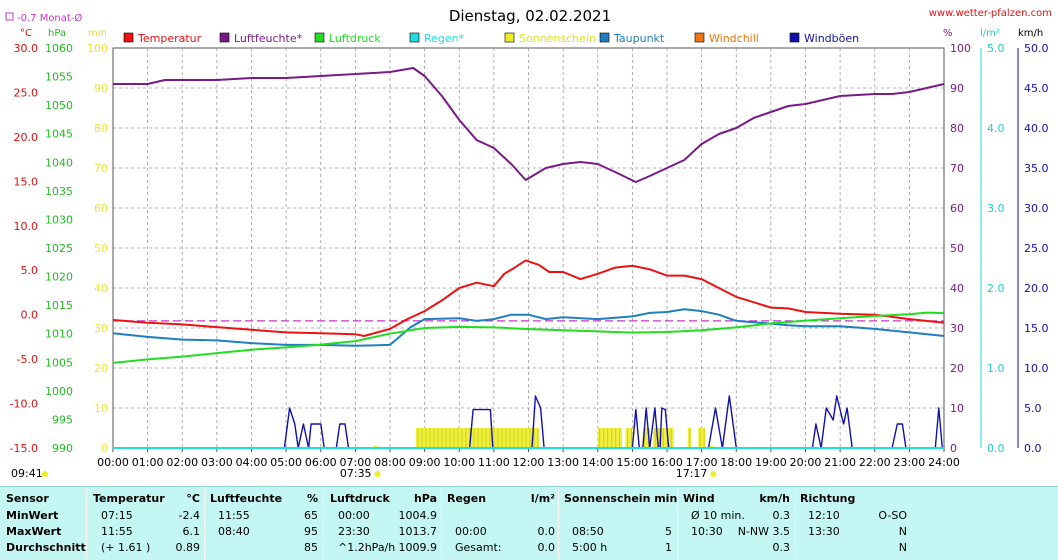 The width and height of the screenshot is (1058, 560). Describe the element at coordinates (996, 208) in the screenshot. I see `rain-tick: 3.0` at that location.